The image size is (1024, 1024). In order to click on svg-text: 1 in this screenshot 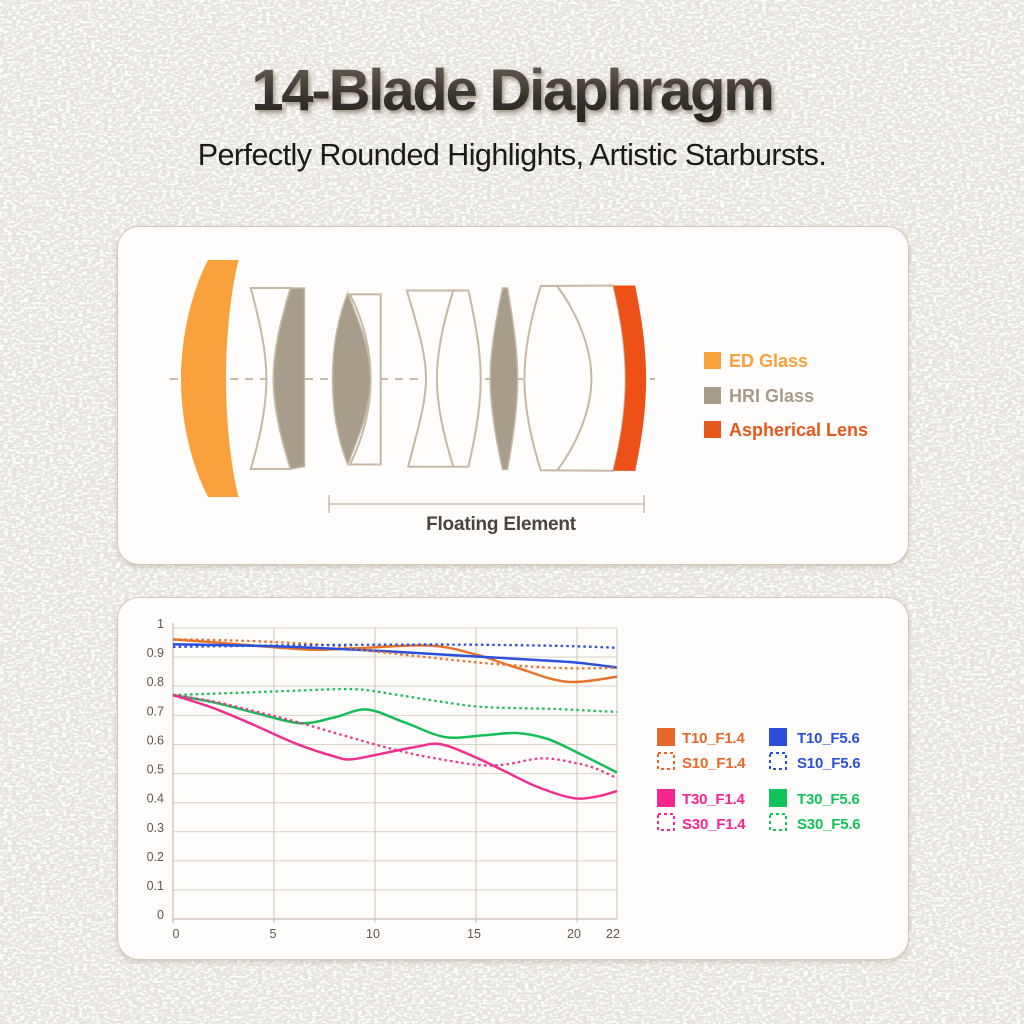, I will do `click(160, 624)`.